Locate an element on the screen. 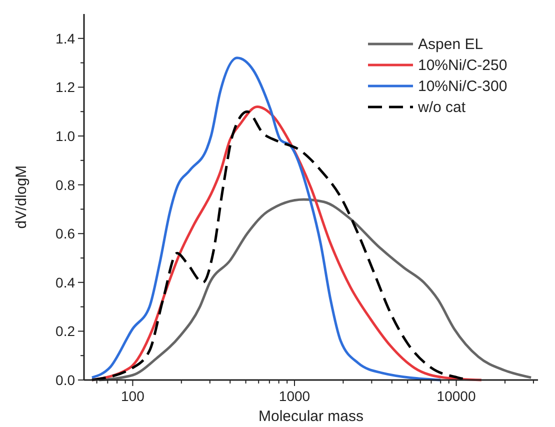  legend-label: Aspen EL is located at coordinates (451, 44).